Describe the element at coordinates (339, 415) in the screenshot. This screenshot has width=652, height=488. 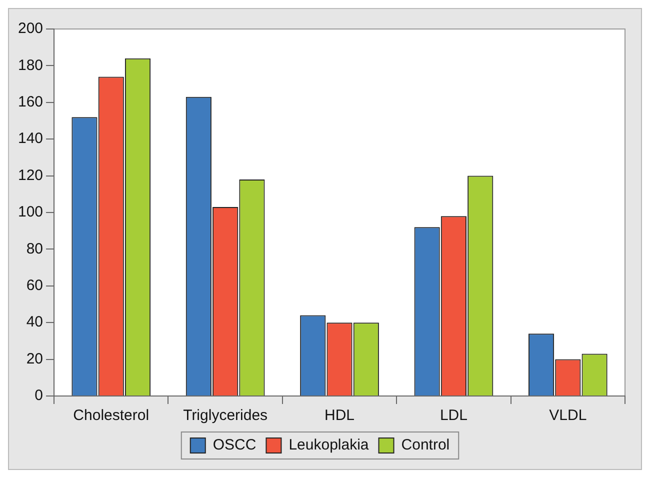
I see `x-tick-label: HDL` at that location.